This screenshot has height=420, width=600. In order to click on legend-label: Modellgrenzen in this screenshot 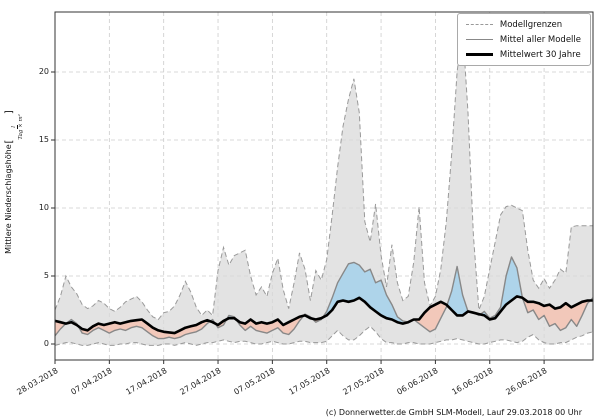, I will do `click(531, 24)`.